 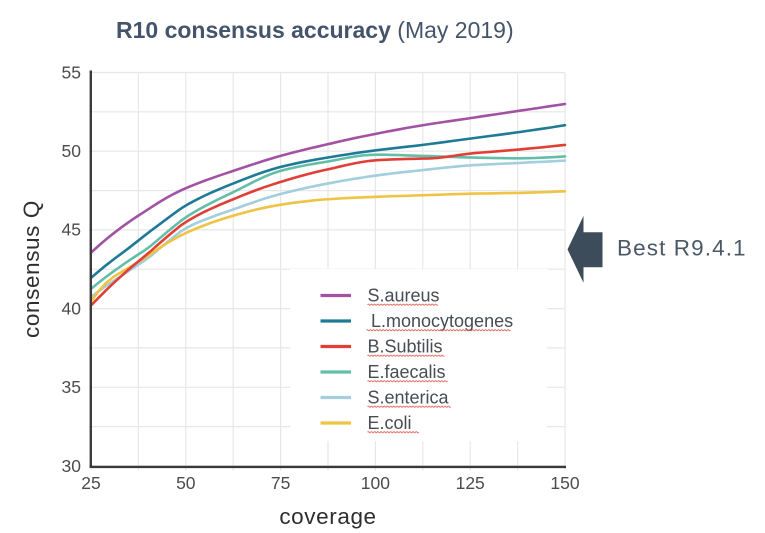 What do you see at coordinates (72, 308) in the screenshot?
I see `svg-text: 40` at bounding box center [72, 308].